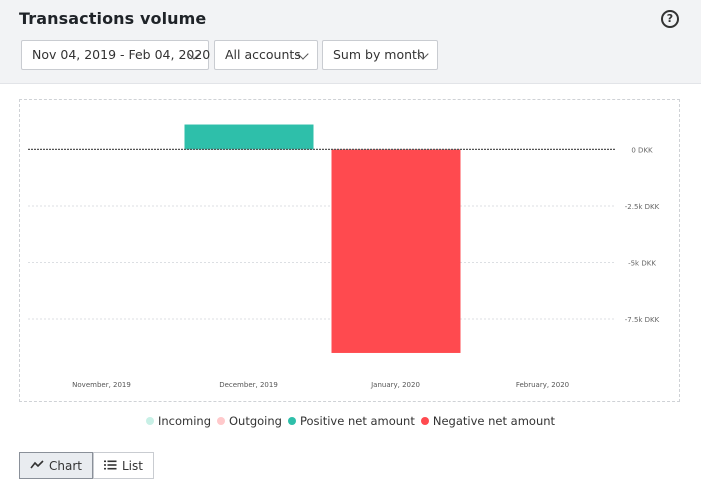  Describe the element at coordinates (642, 320) in the screenshot. I see `y-tick-label: -7.5k DKK` at that location.